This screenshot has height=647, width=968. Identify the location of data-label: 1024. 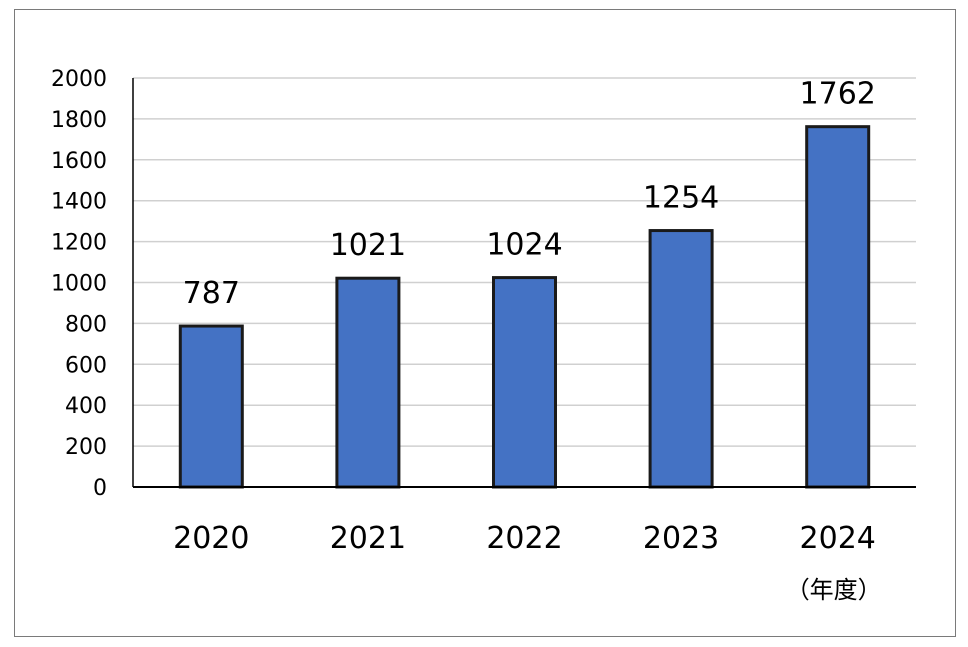
(524, 245).